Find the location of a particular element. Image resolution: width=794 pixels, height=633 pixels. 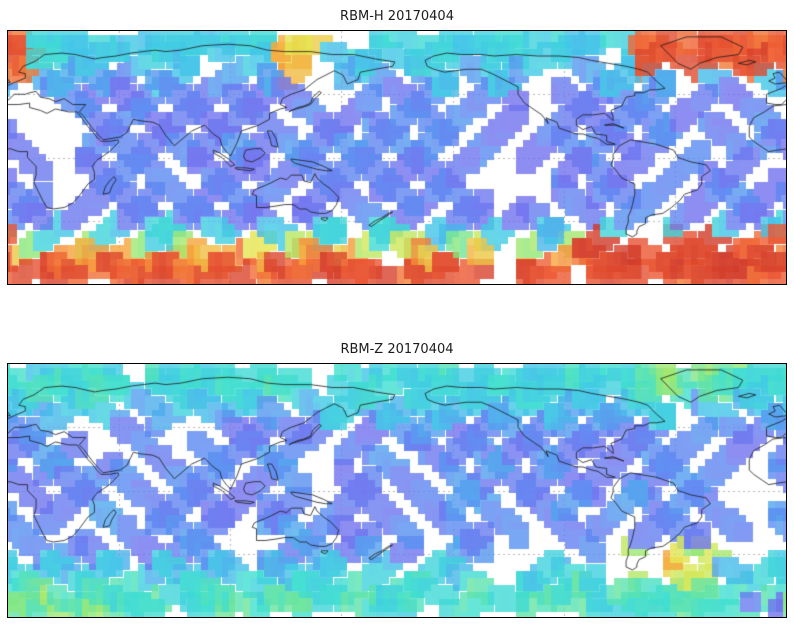

panel-title-rbm-h: RBM-H 20170404 is located at coordinates (397, 16).